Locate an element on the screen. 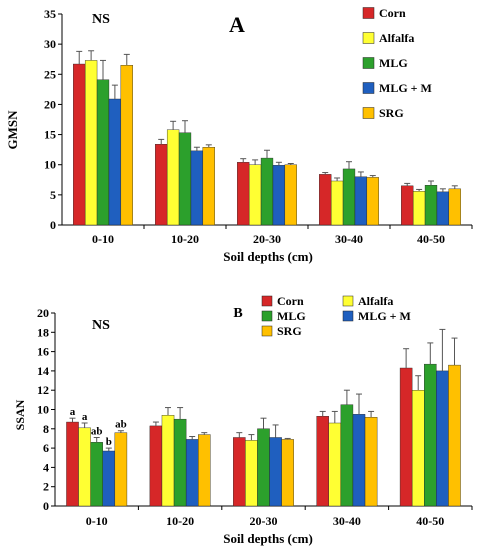 The width and height of the screenshot is (481, 555). y-tick-label: 6 is located at coordinates (46, 448).